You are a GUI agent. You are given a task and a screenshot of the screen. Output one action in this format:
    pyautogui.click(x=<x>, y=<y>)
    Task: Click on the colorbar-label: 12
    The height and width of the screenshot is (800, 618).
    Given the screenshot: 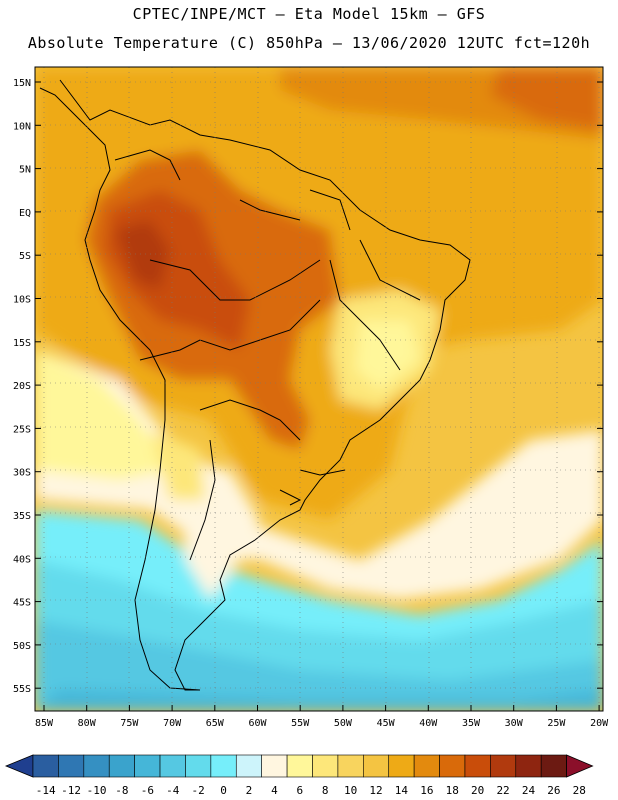 What is the action you would take?
    pyautogui.click(x=375, y=790)
    